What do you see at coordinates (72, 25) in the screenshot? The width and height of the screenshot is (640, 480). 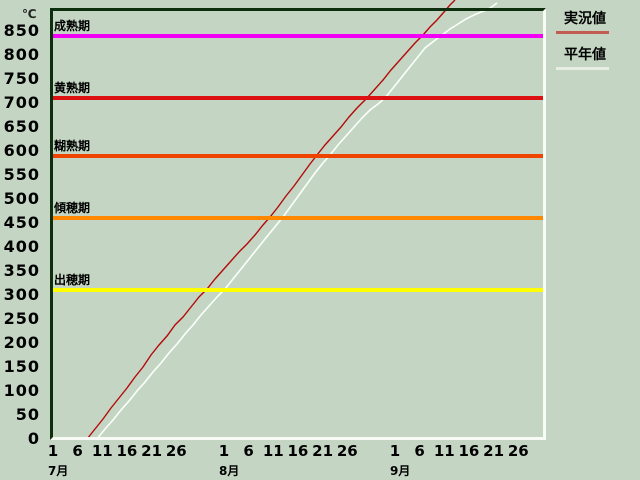 I see `stage-label: 成熟期` at bounding box center [72, 25].